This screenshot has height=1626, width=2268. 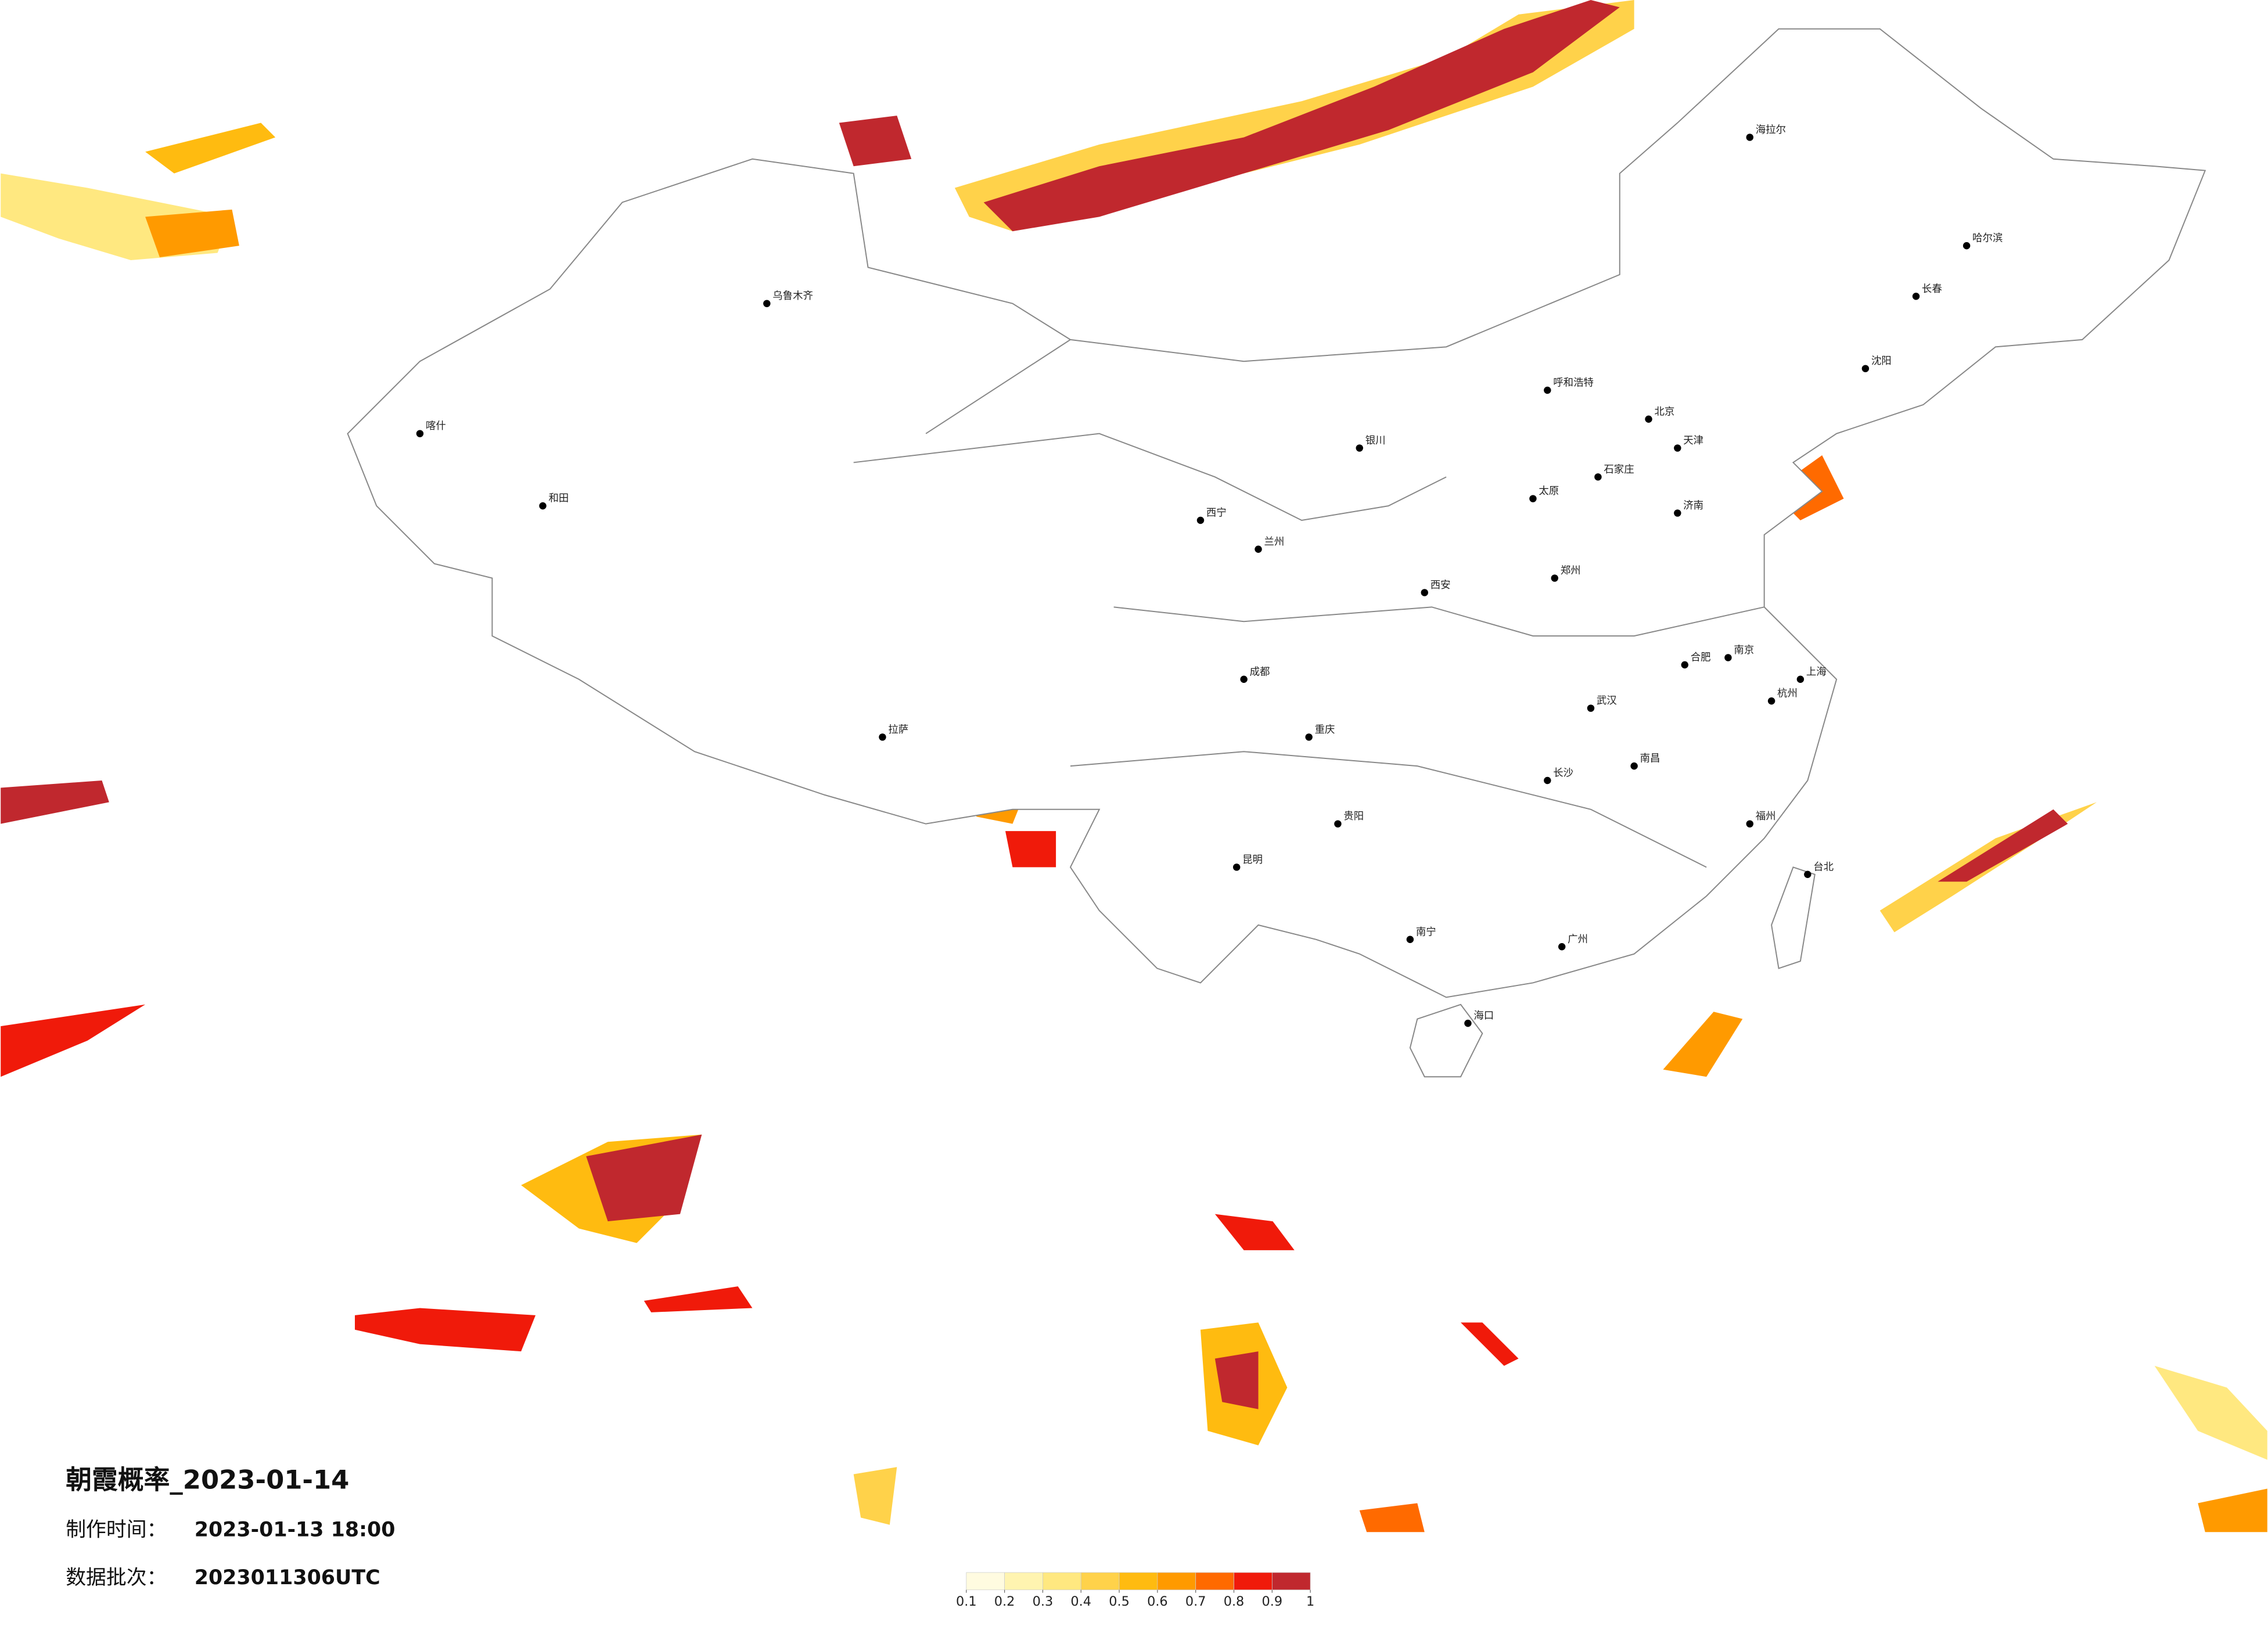 I want to click on city-label: 海拉尔, so click(x=1771, y=130).